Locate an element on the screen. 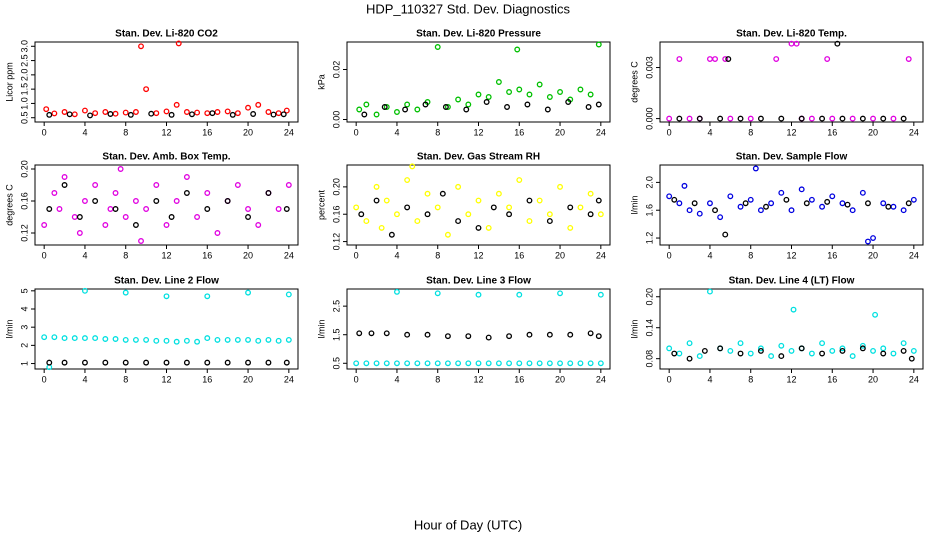 The width and height of the screenshot is (936, 540). y-axis-label: degrees C is located at coordinates (9, 205).